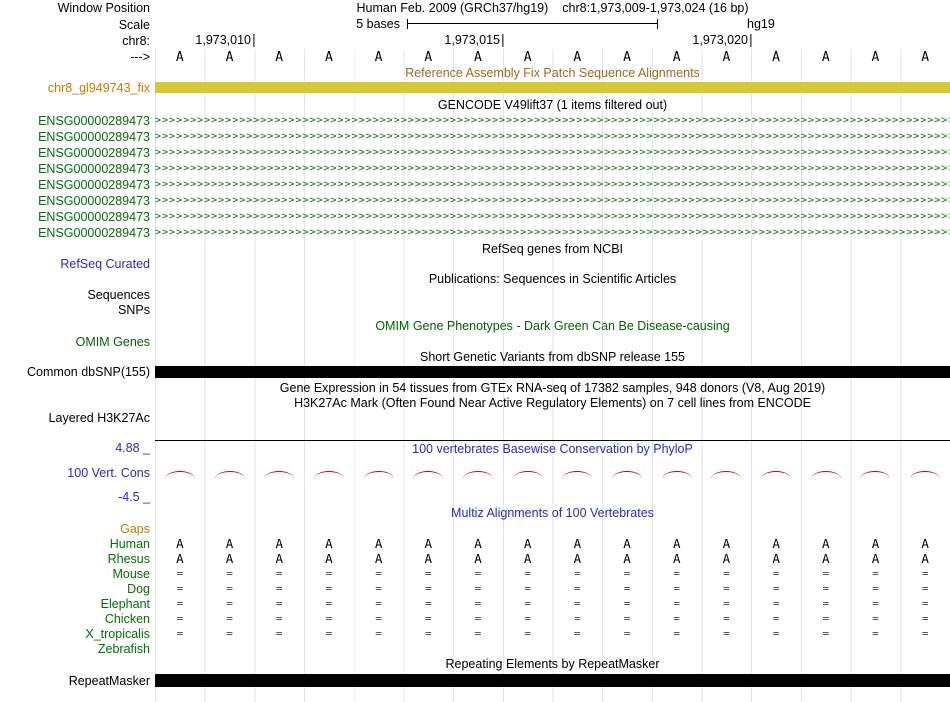  I want to click on species-label: Chicken, so click(127, 618).